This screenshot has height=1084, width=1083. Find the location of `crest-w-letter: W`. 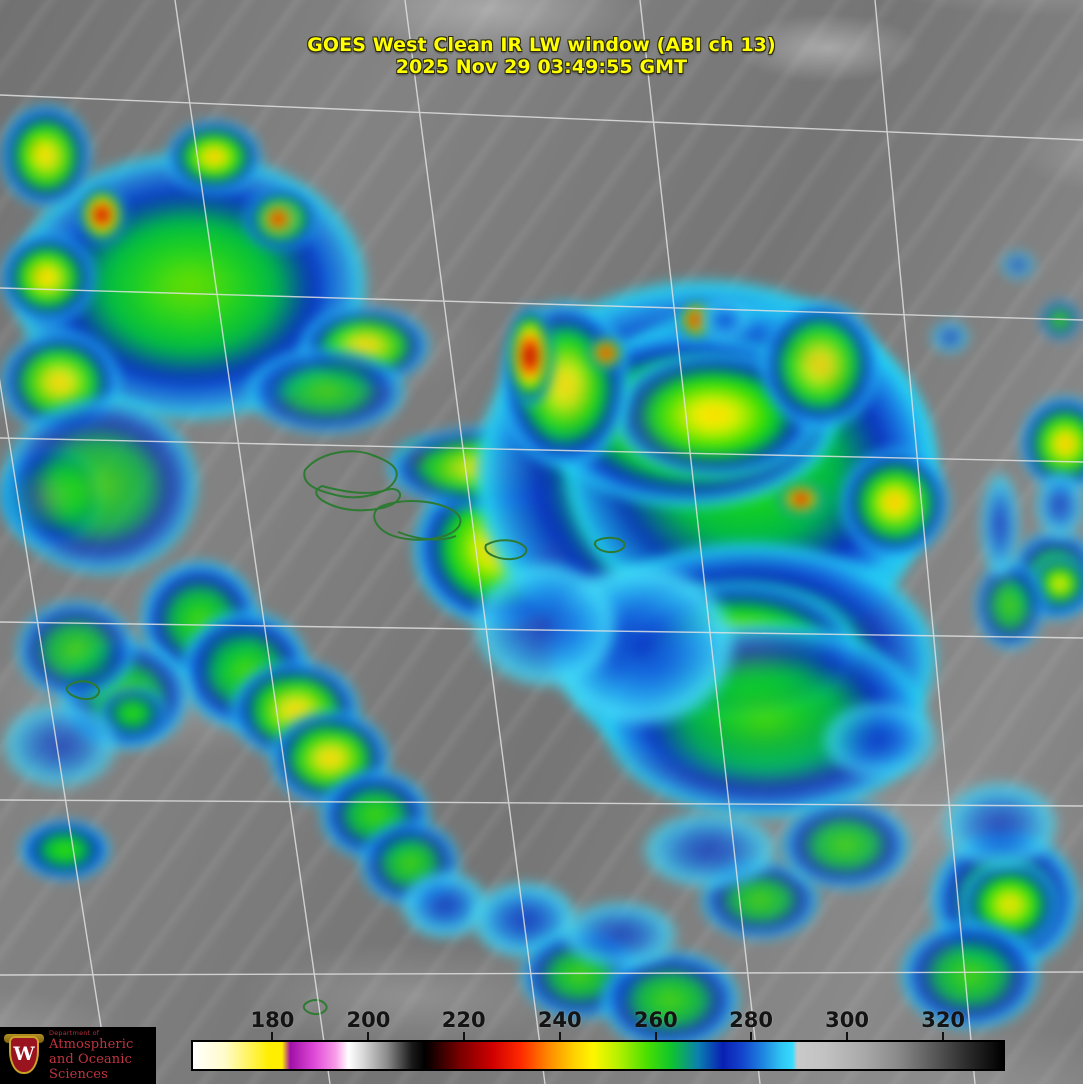

crest-w-letter: W is located at coordinates (24, 1053).